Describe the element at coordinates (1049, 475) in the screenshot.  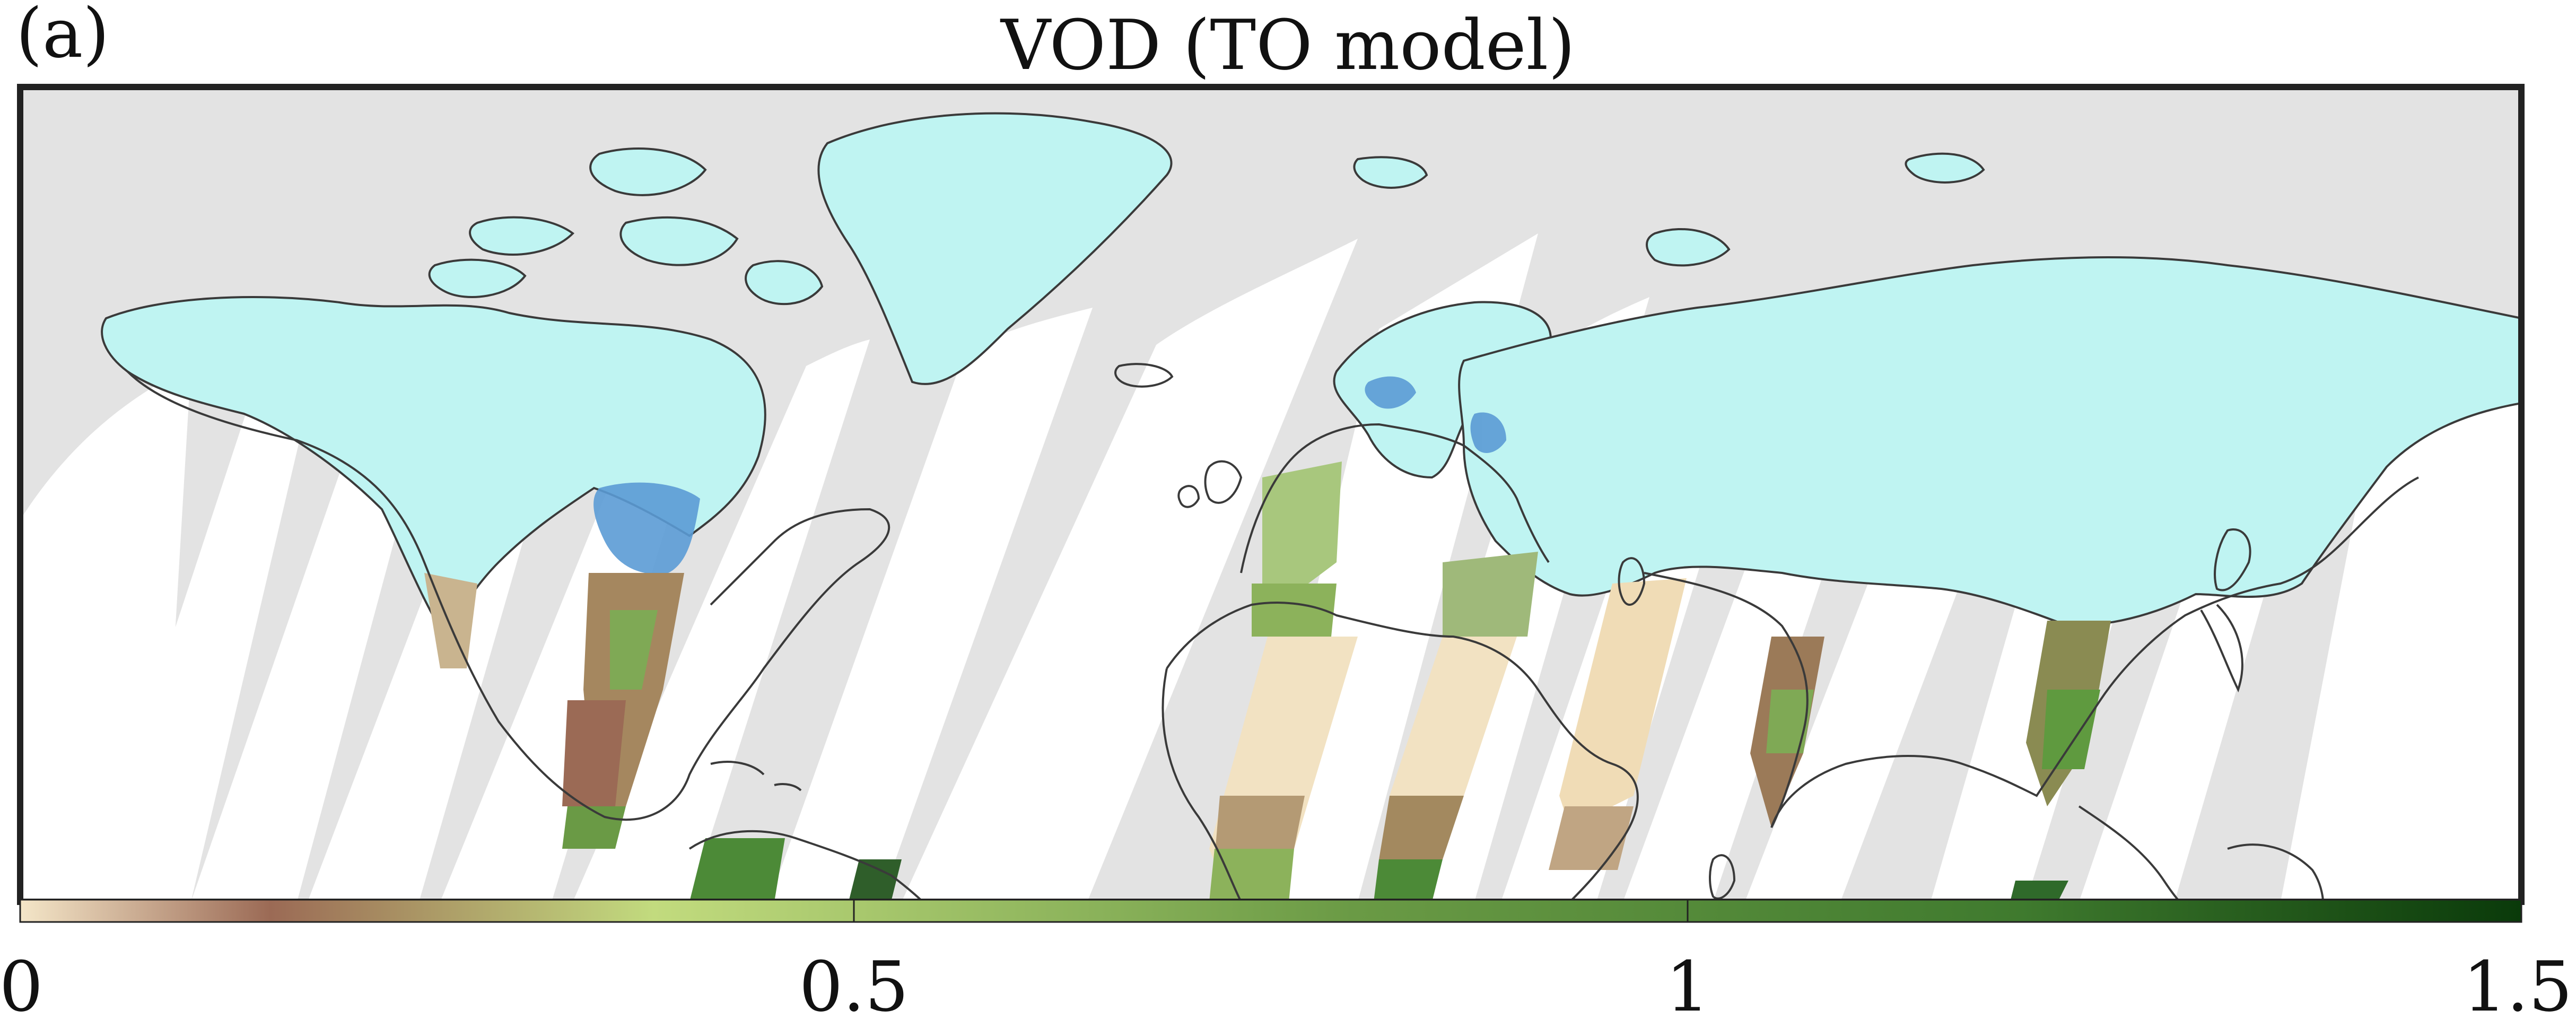
I see `water-areas` at that location.